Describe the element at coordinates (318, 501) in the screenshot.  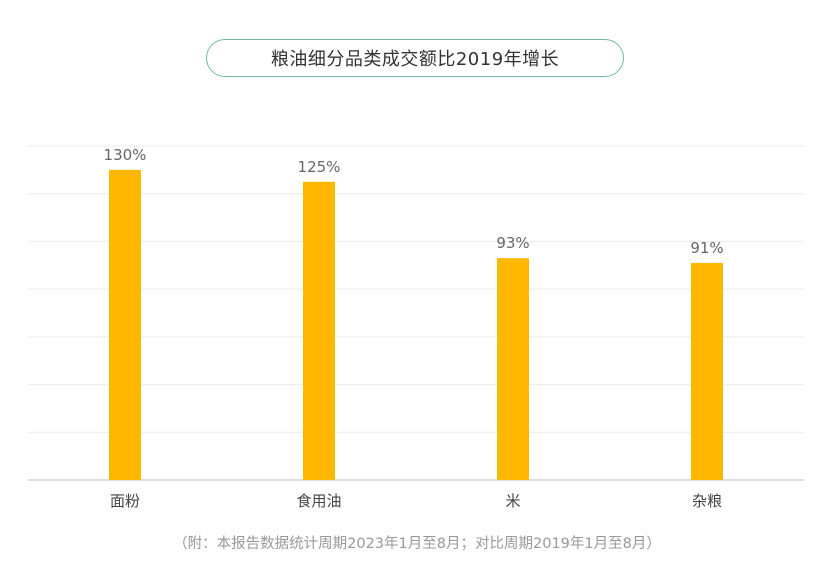
I see `x-tick-label-2: 食用油` at that location.